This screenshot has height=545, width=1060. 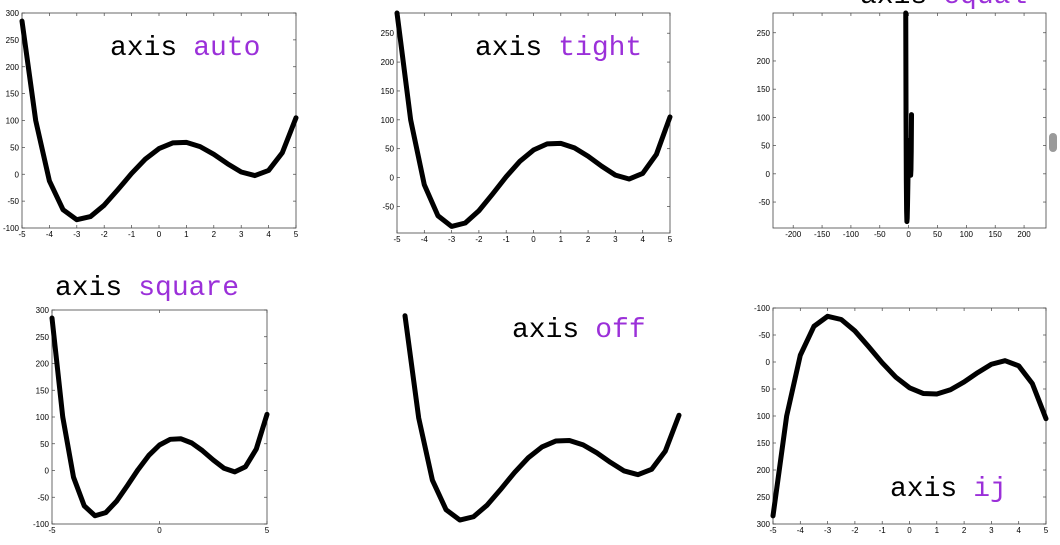 What do you see at coordinates (620, 330) in the screenshot?
I see `title-option: off` at bounding box center [620, 330].